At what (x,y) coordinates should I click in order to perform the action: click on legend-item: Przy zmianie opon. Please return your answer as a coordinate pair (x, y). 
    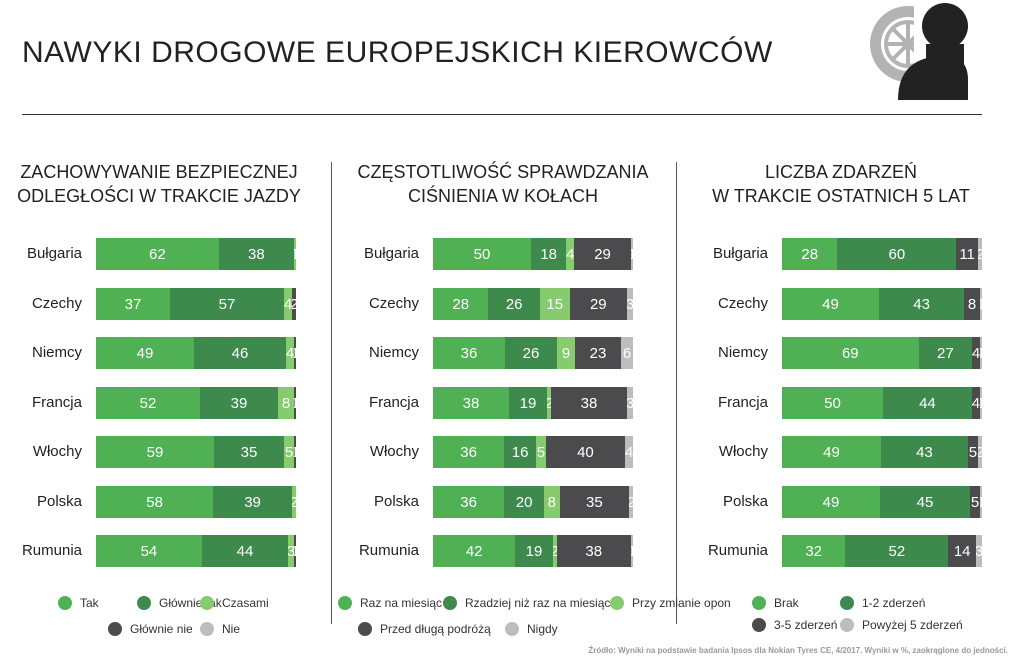
    Looking at the image, I should click on (670, 603).